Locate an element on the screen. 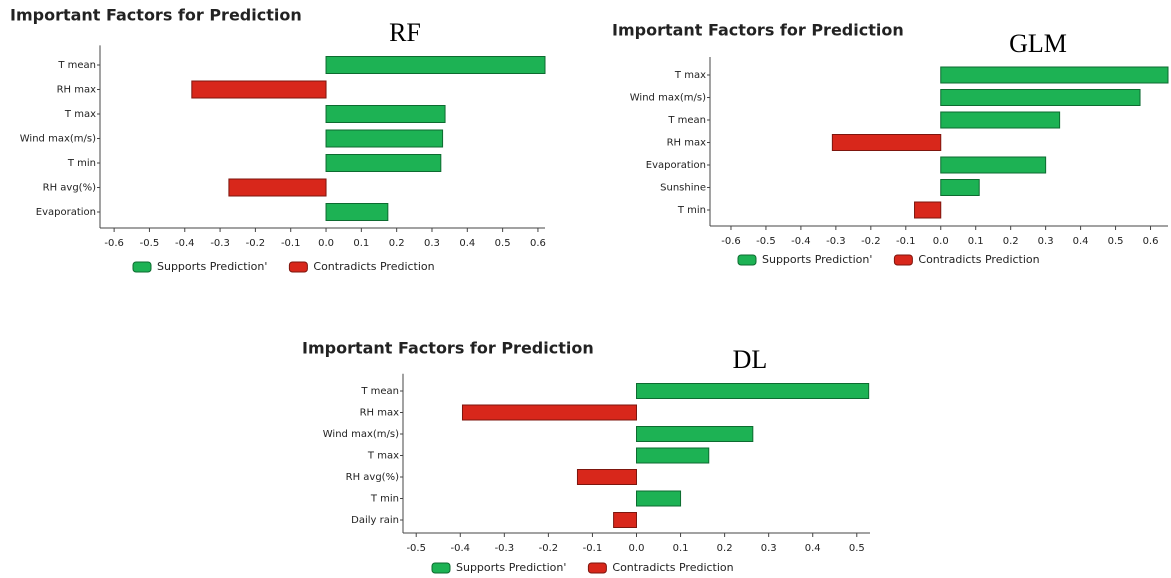  model-label: DL is located at coordinates (750, 359).